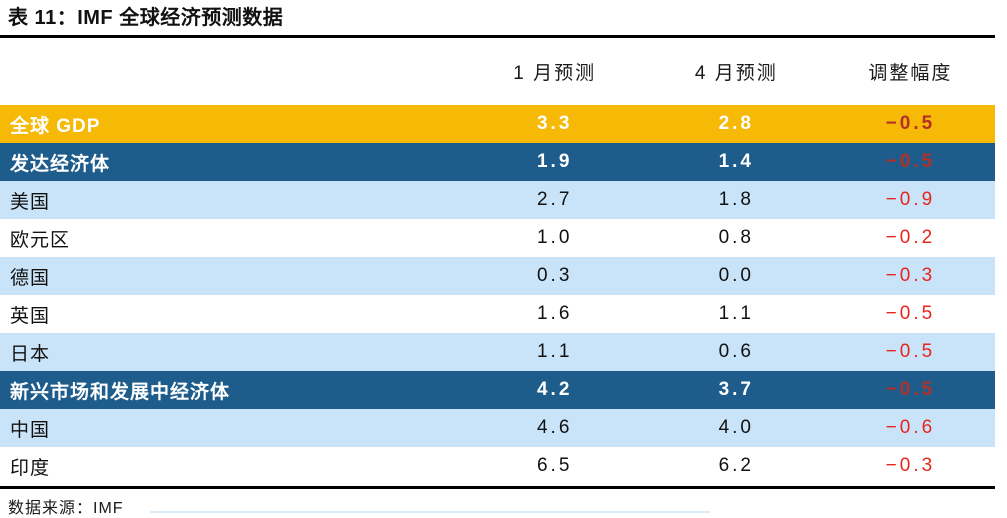 Image resolution: width=1007 pixels, height=518 pixels. What do you see at coordinates (554, 427) in the screenshot?
I see `jan-value: 4.6` at bounding box center [554, 427].